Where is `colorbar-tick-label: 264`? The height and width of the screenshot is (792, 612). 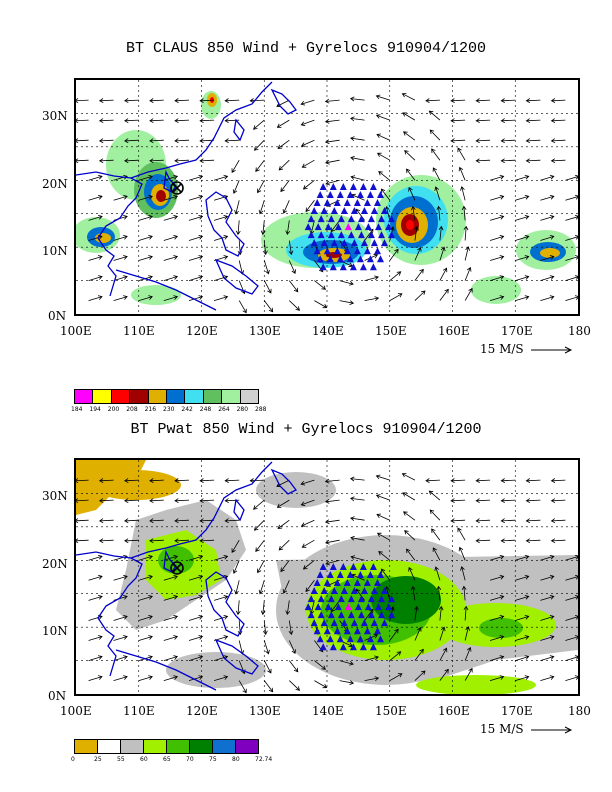
colorbar-tick-label: 264 is located at coordinates (224, 409).